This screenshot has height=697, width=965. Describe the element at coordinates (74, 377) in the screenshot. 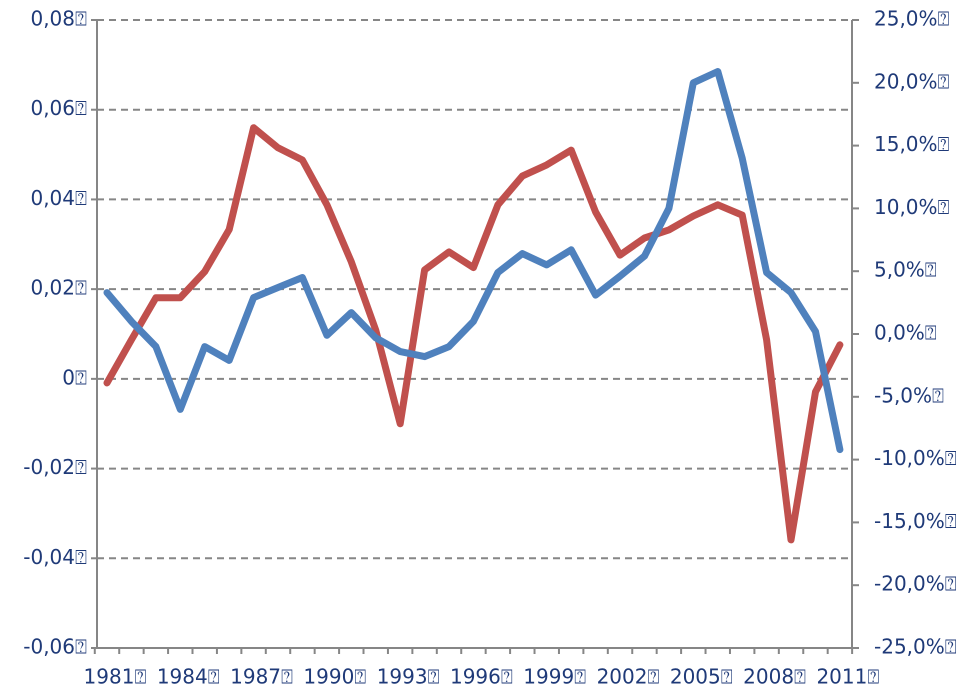

I see `y-tick-label: 0⍰` at that location.